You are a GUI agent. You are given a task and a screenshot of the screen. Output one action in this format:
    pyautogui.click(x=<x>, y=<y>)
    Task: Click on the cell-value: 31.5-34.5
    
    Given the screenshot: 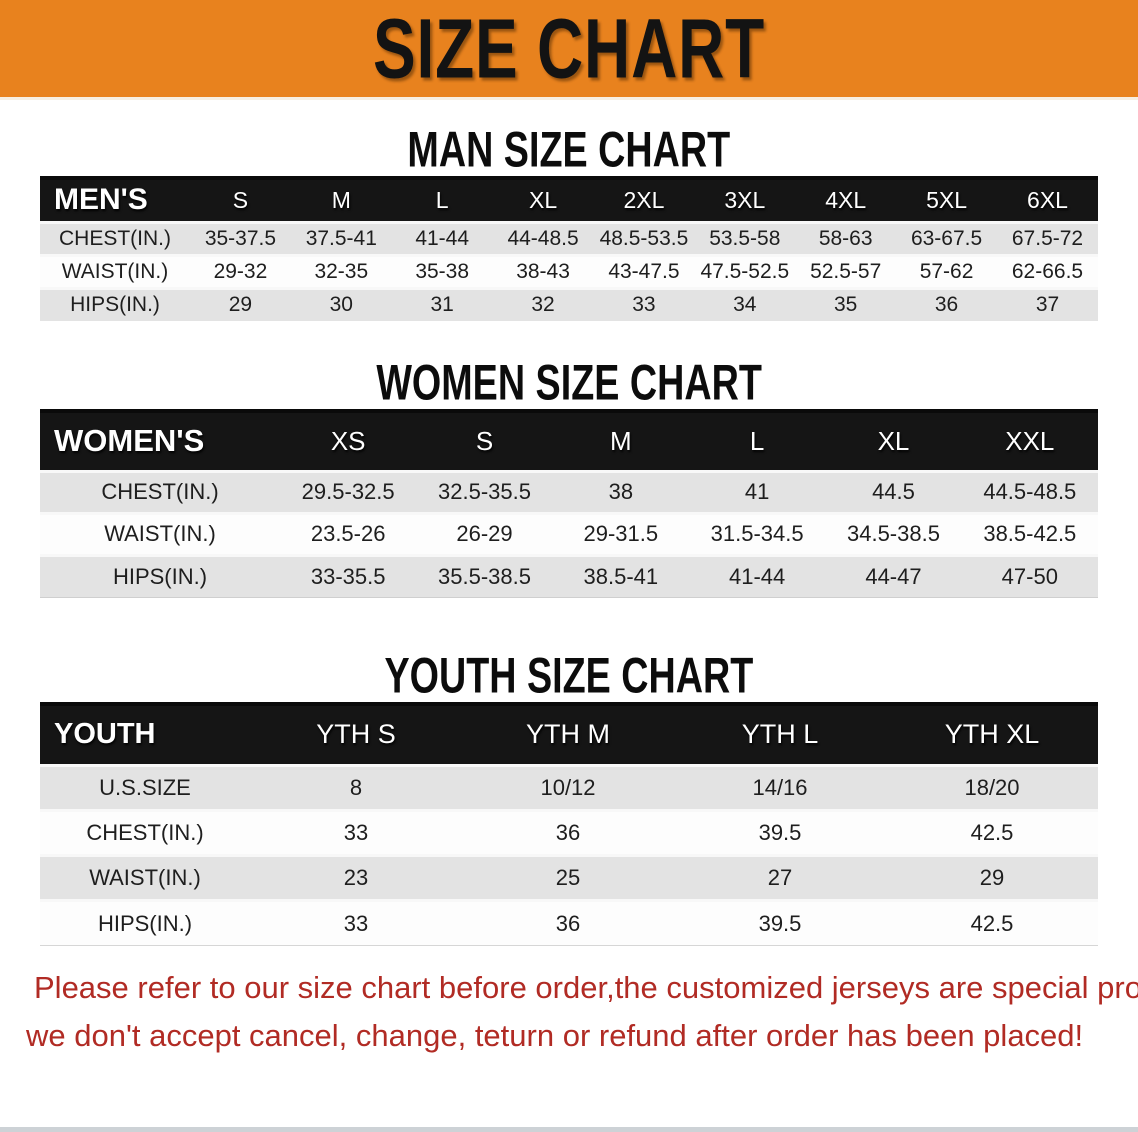 What is the action you would take?
    pyautogui.click(x=757, y=533)
    